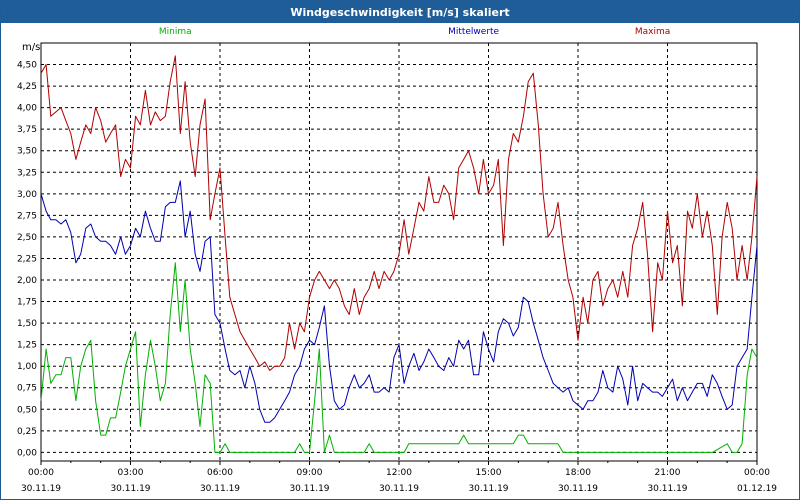 The height and width of the screenshot is (500, 800). What do you see at coordinates (414, 32) in the screenshot?
I see `legend: Minima Mittelwerte Maxima` at bounding box center [414, 32].